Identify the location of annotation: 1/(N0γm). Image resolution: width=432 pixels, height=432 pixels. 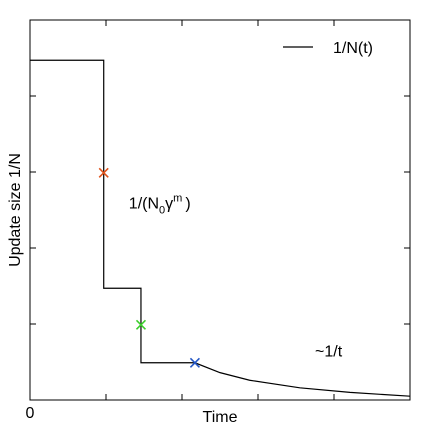
(160, 204).